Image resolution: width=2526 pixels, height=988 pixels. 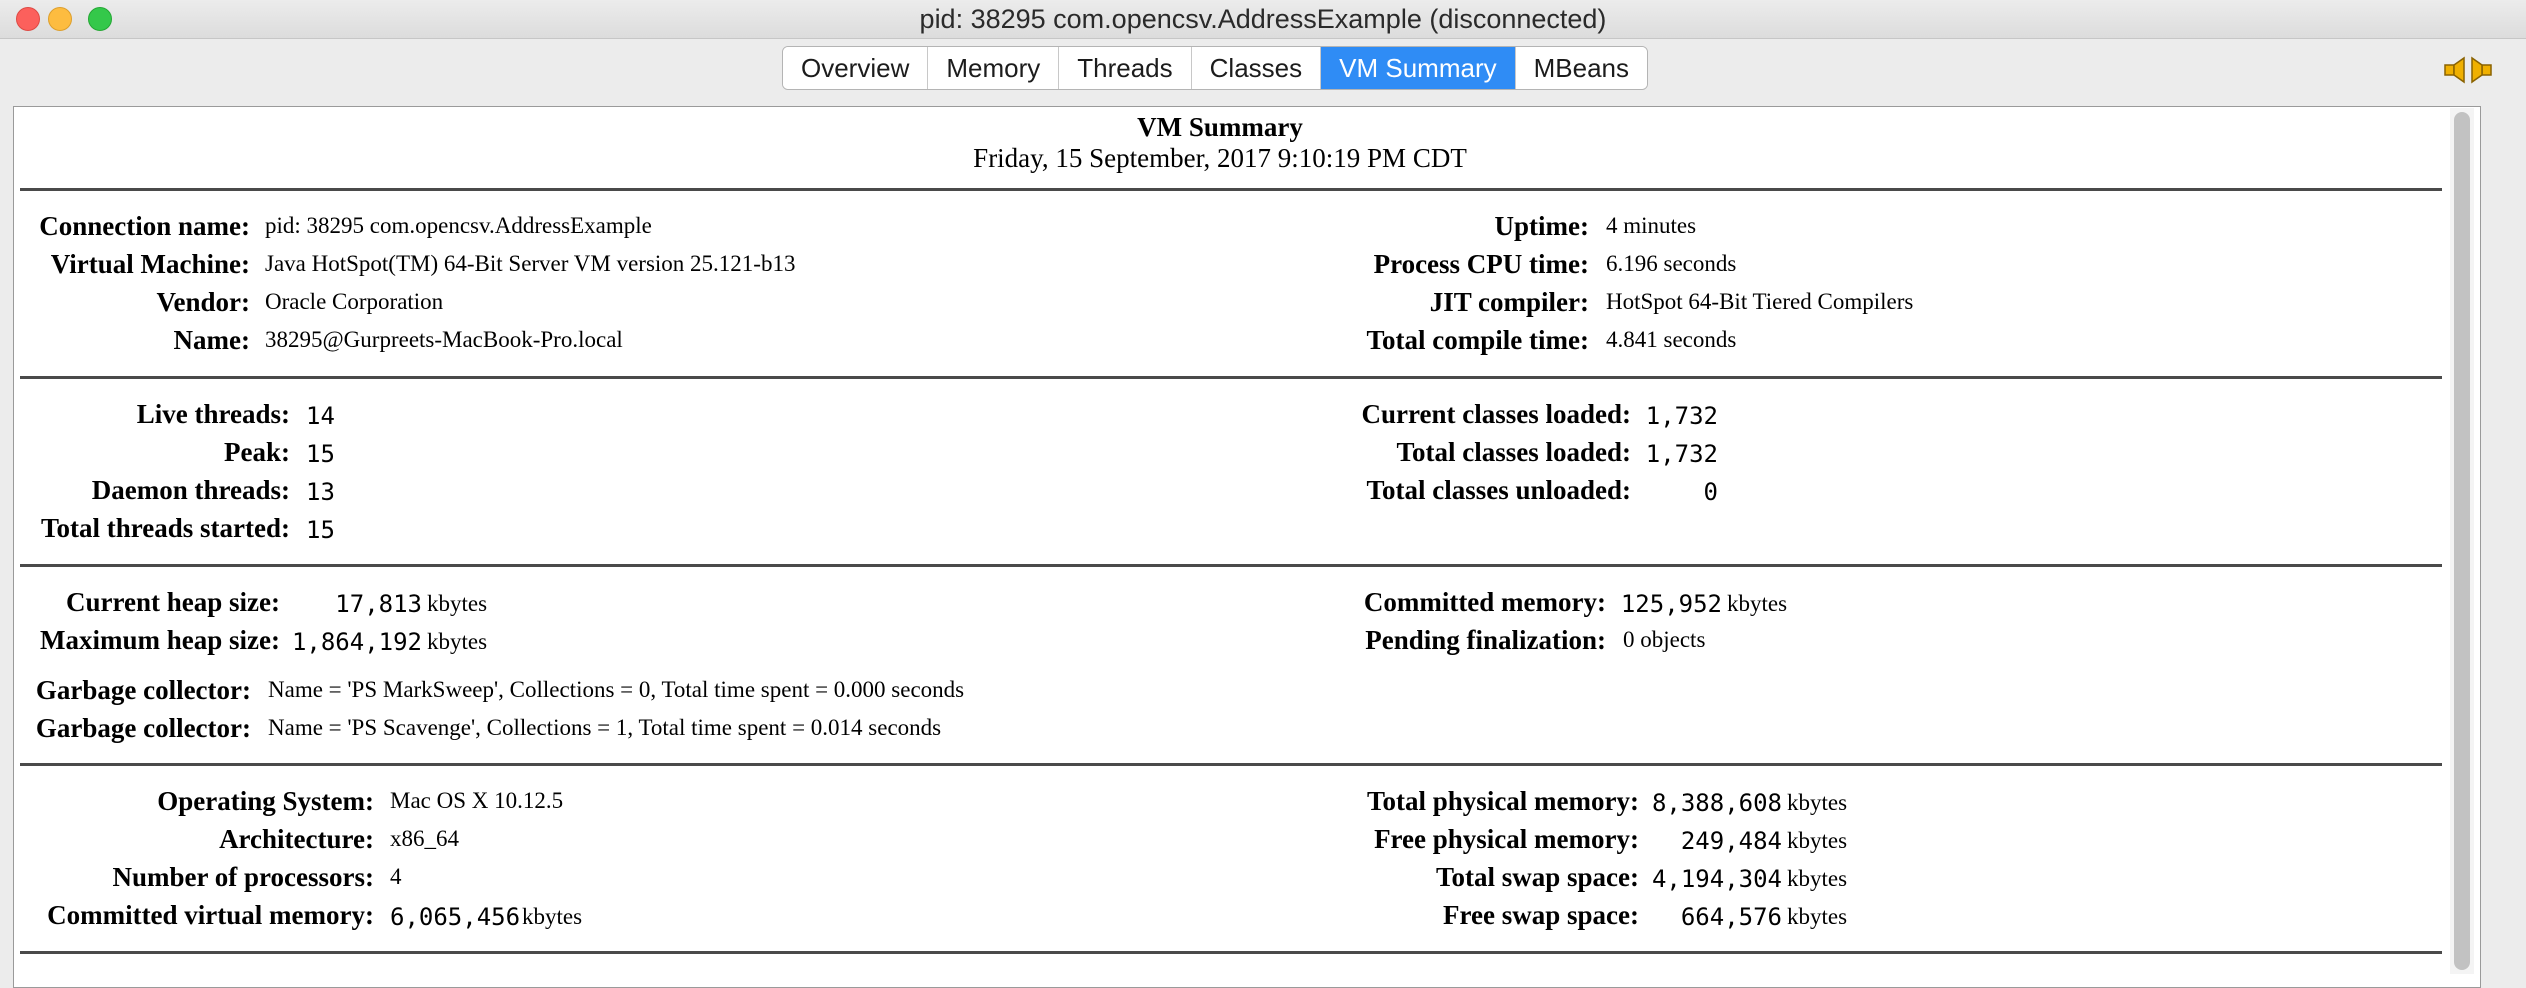 What do you see at coordinates (1760, 301) in the screenshot?
I see `jit-compiler-value: HotSpot 64-Bit Tiered Compilers` at bounding box center [1760, 301].